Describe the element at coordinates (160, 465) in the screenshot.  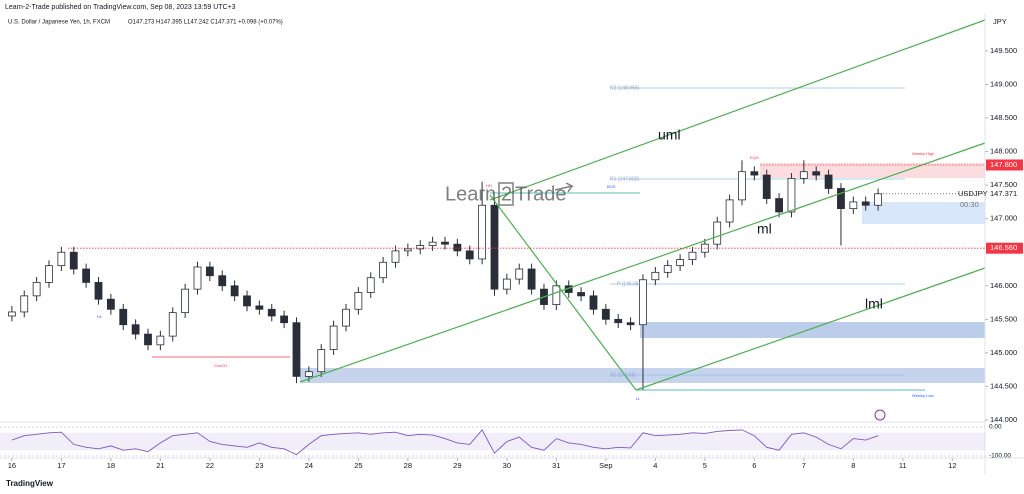
I see `x-tick-label: 21` at that location.